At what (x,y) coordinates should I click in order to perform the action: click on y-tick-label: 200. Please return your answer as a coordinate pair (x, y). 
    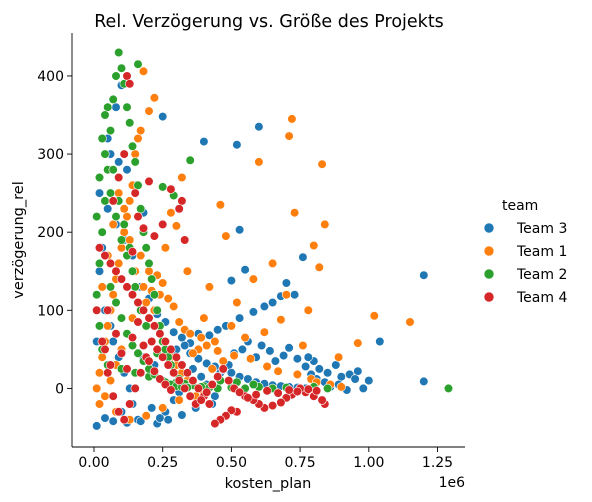
    Looking at the image, I should click on (50, 233).